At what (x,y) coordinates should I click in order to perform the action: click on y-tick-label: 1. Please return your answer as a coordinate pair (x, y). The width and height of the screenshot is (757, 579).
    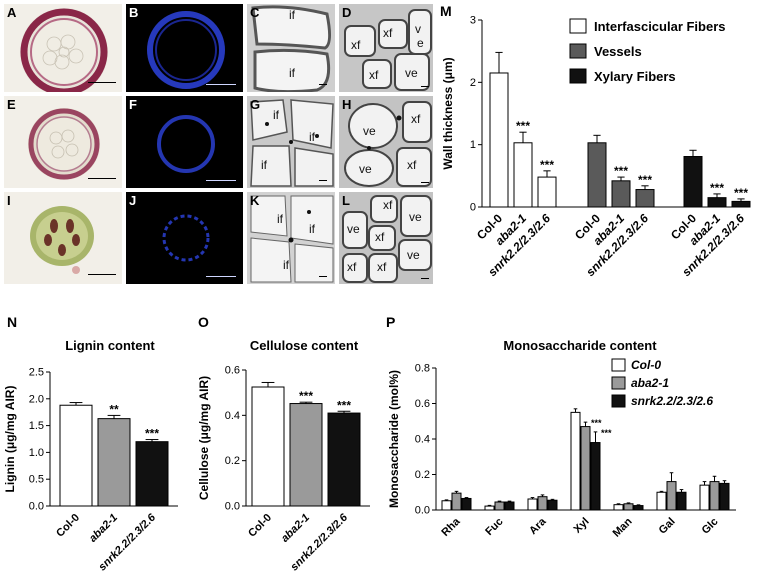
    Looking at the image, I should click on (473, 145).